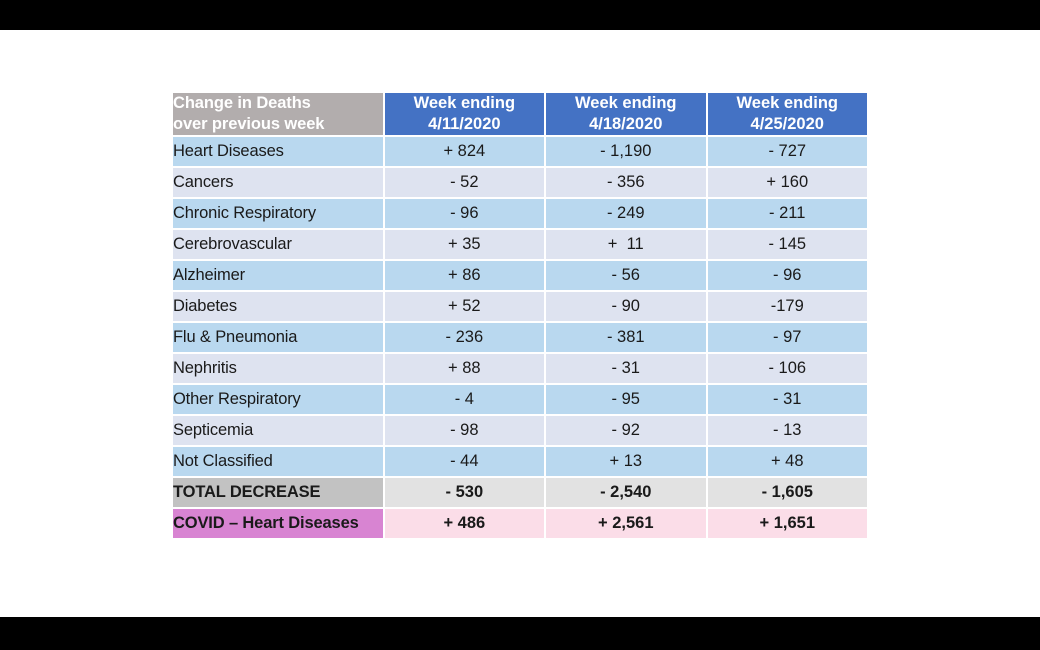 Image resolution: width=1040 pixels, height=650 pixels. I want to click on row-value-week-3: - 13, so click(787, 431).